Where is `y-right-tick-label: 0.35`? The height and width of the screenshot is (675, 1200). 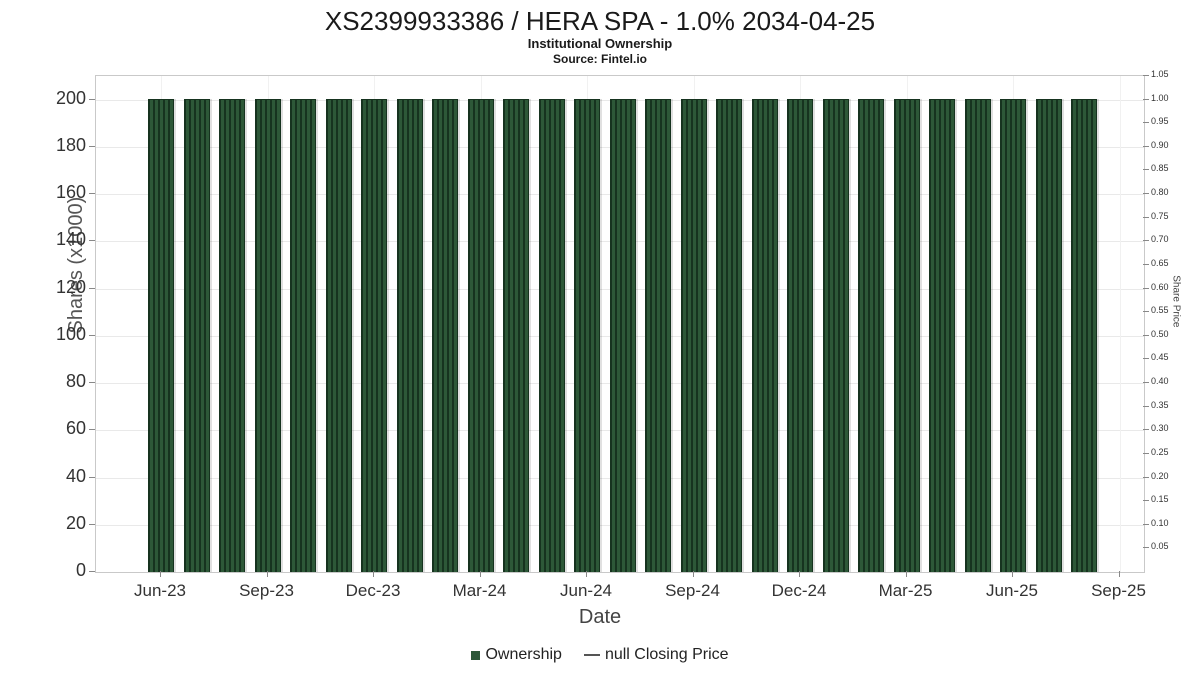 y-right-tick-label: 0.35 is located at coordinates (1160, 404).